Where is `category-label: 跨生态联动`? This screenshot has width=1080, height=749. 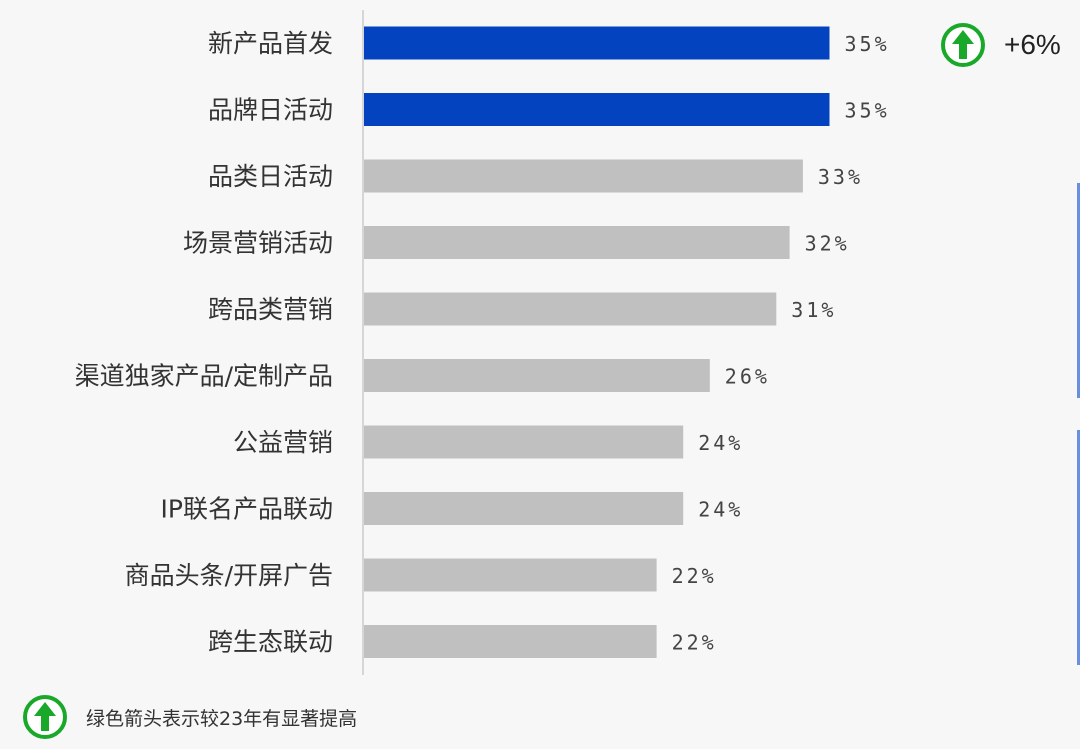
category-label: 跨生态联动 is located at coordinates (270, 642).